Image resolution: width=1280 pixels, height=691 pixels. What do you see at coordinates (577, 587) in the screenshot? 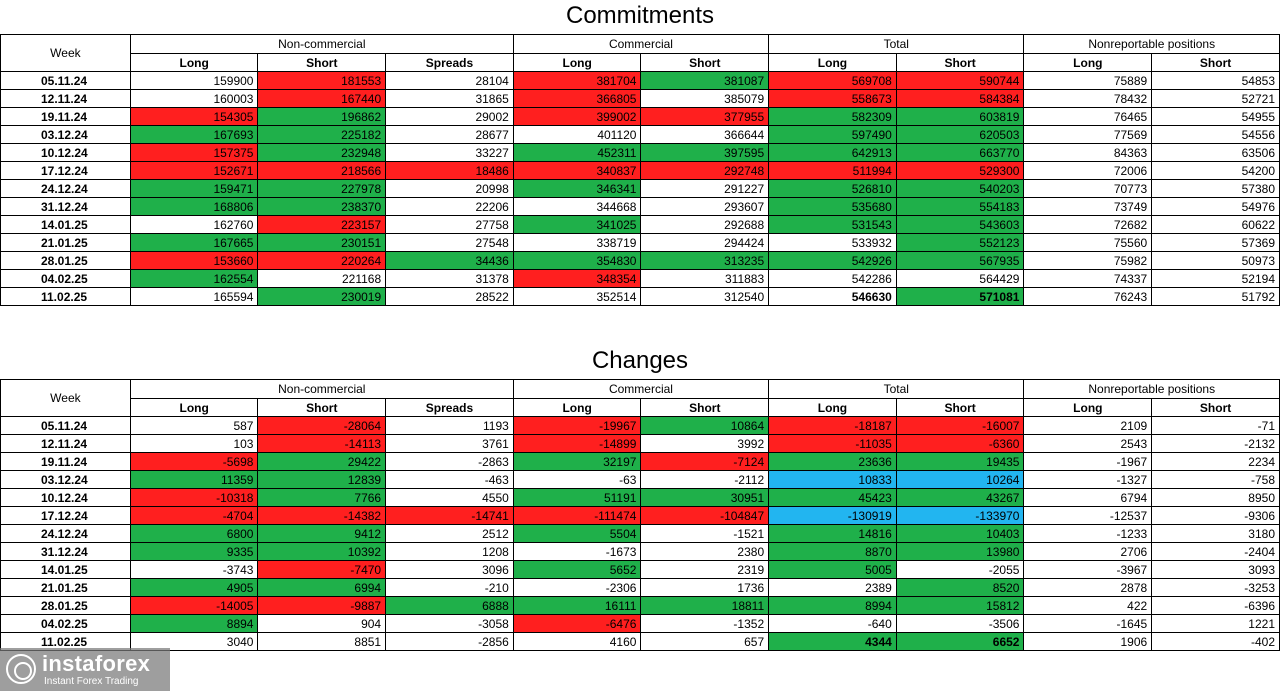
I see `value-cell: -2306` at bounding box center [577, 587].